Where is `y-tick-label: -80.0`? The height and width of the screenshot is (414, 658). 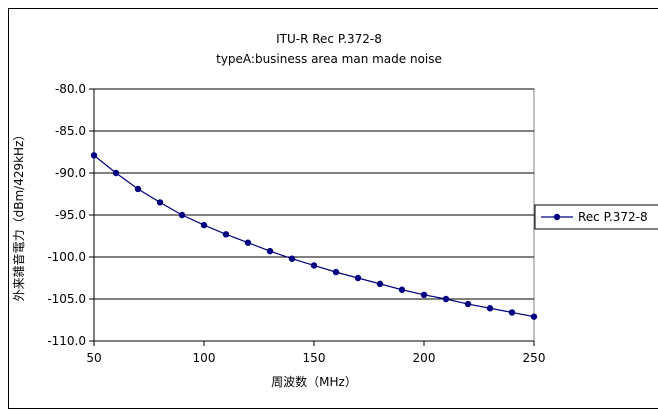 y-tick-label: -80.0 is located at coordinates (70, 89).